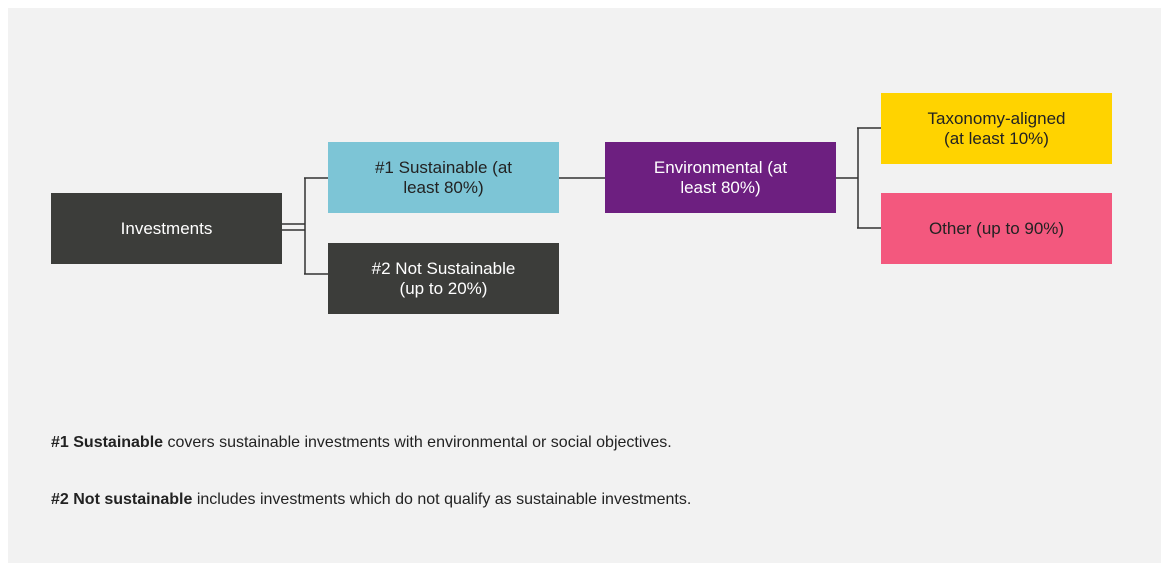 This screenshot has height=571, width=1169. What do you see at coordinates (107, 442) in the screenshot?
I see `note-bold: #1 Sustainable` at bounding box center [107, 442].